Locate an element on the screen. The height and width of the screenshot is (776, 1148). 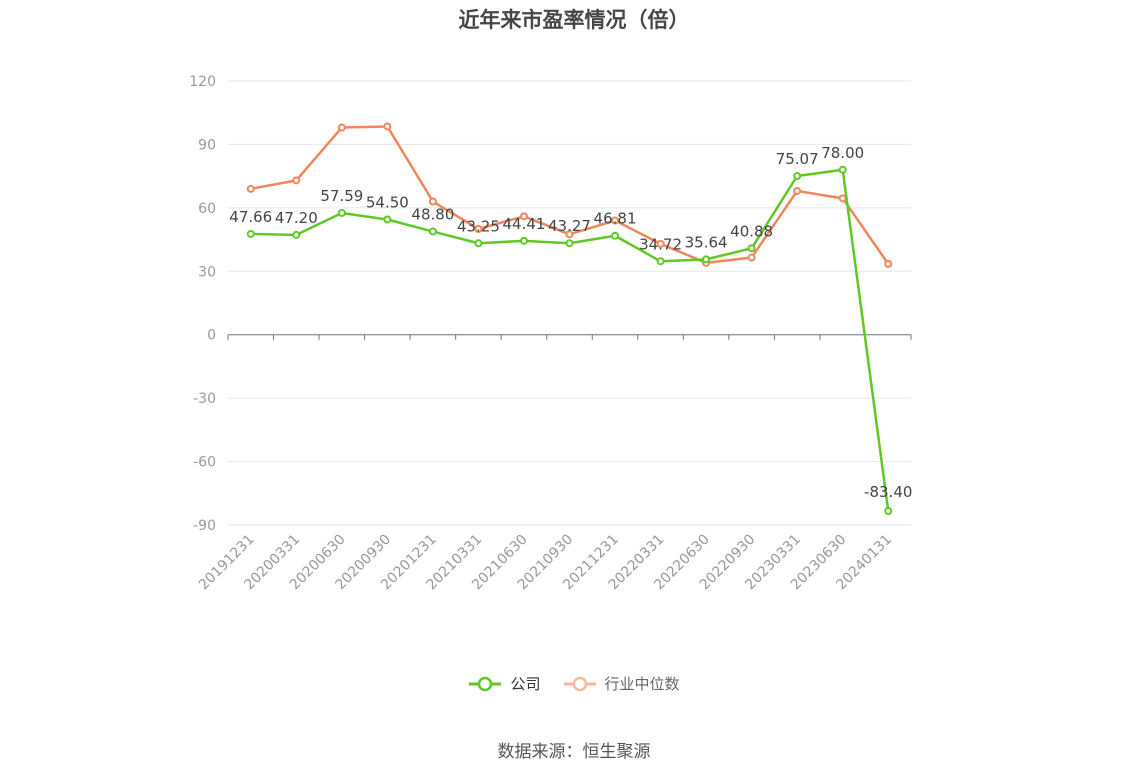
company-data-label: 48.80 is located at coordinates (432, 215).